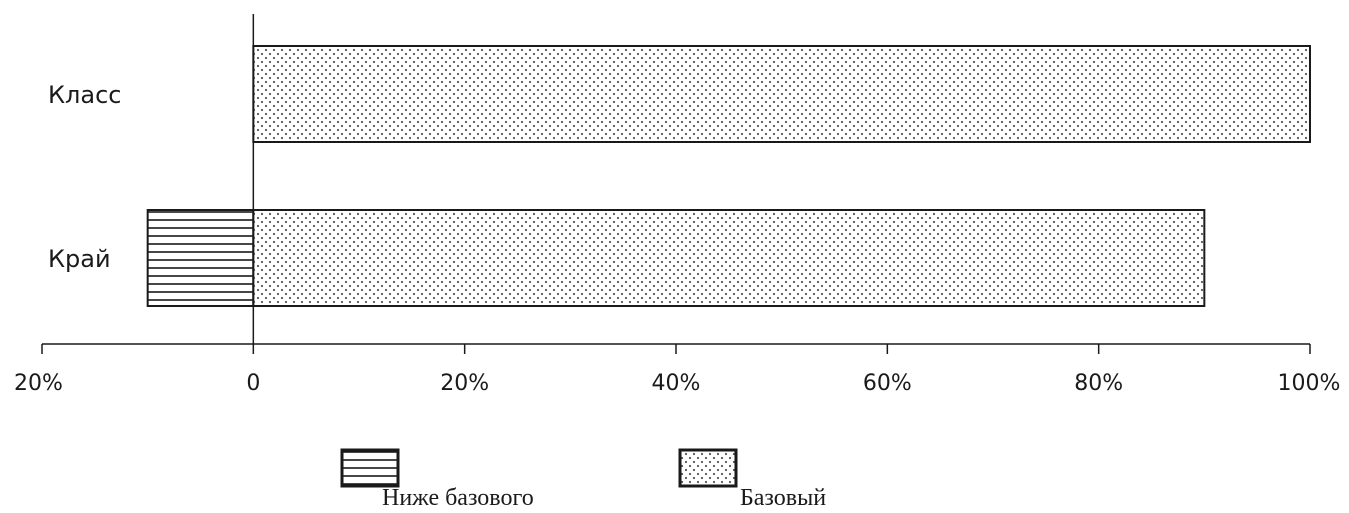 Image resolution: width=1349 pixels, height=513 pixels. What do you see at coordinates (677, 370) in the screenshot?
I see `x-axis-ticks: 20% 0 20% 40% 60% 80% 100%` at bounding box center [677, 370].